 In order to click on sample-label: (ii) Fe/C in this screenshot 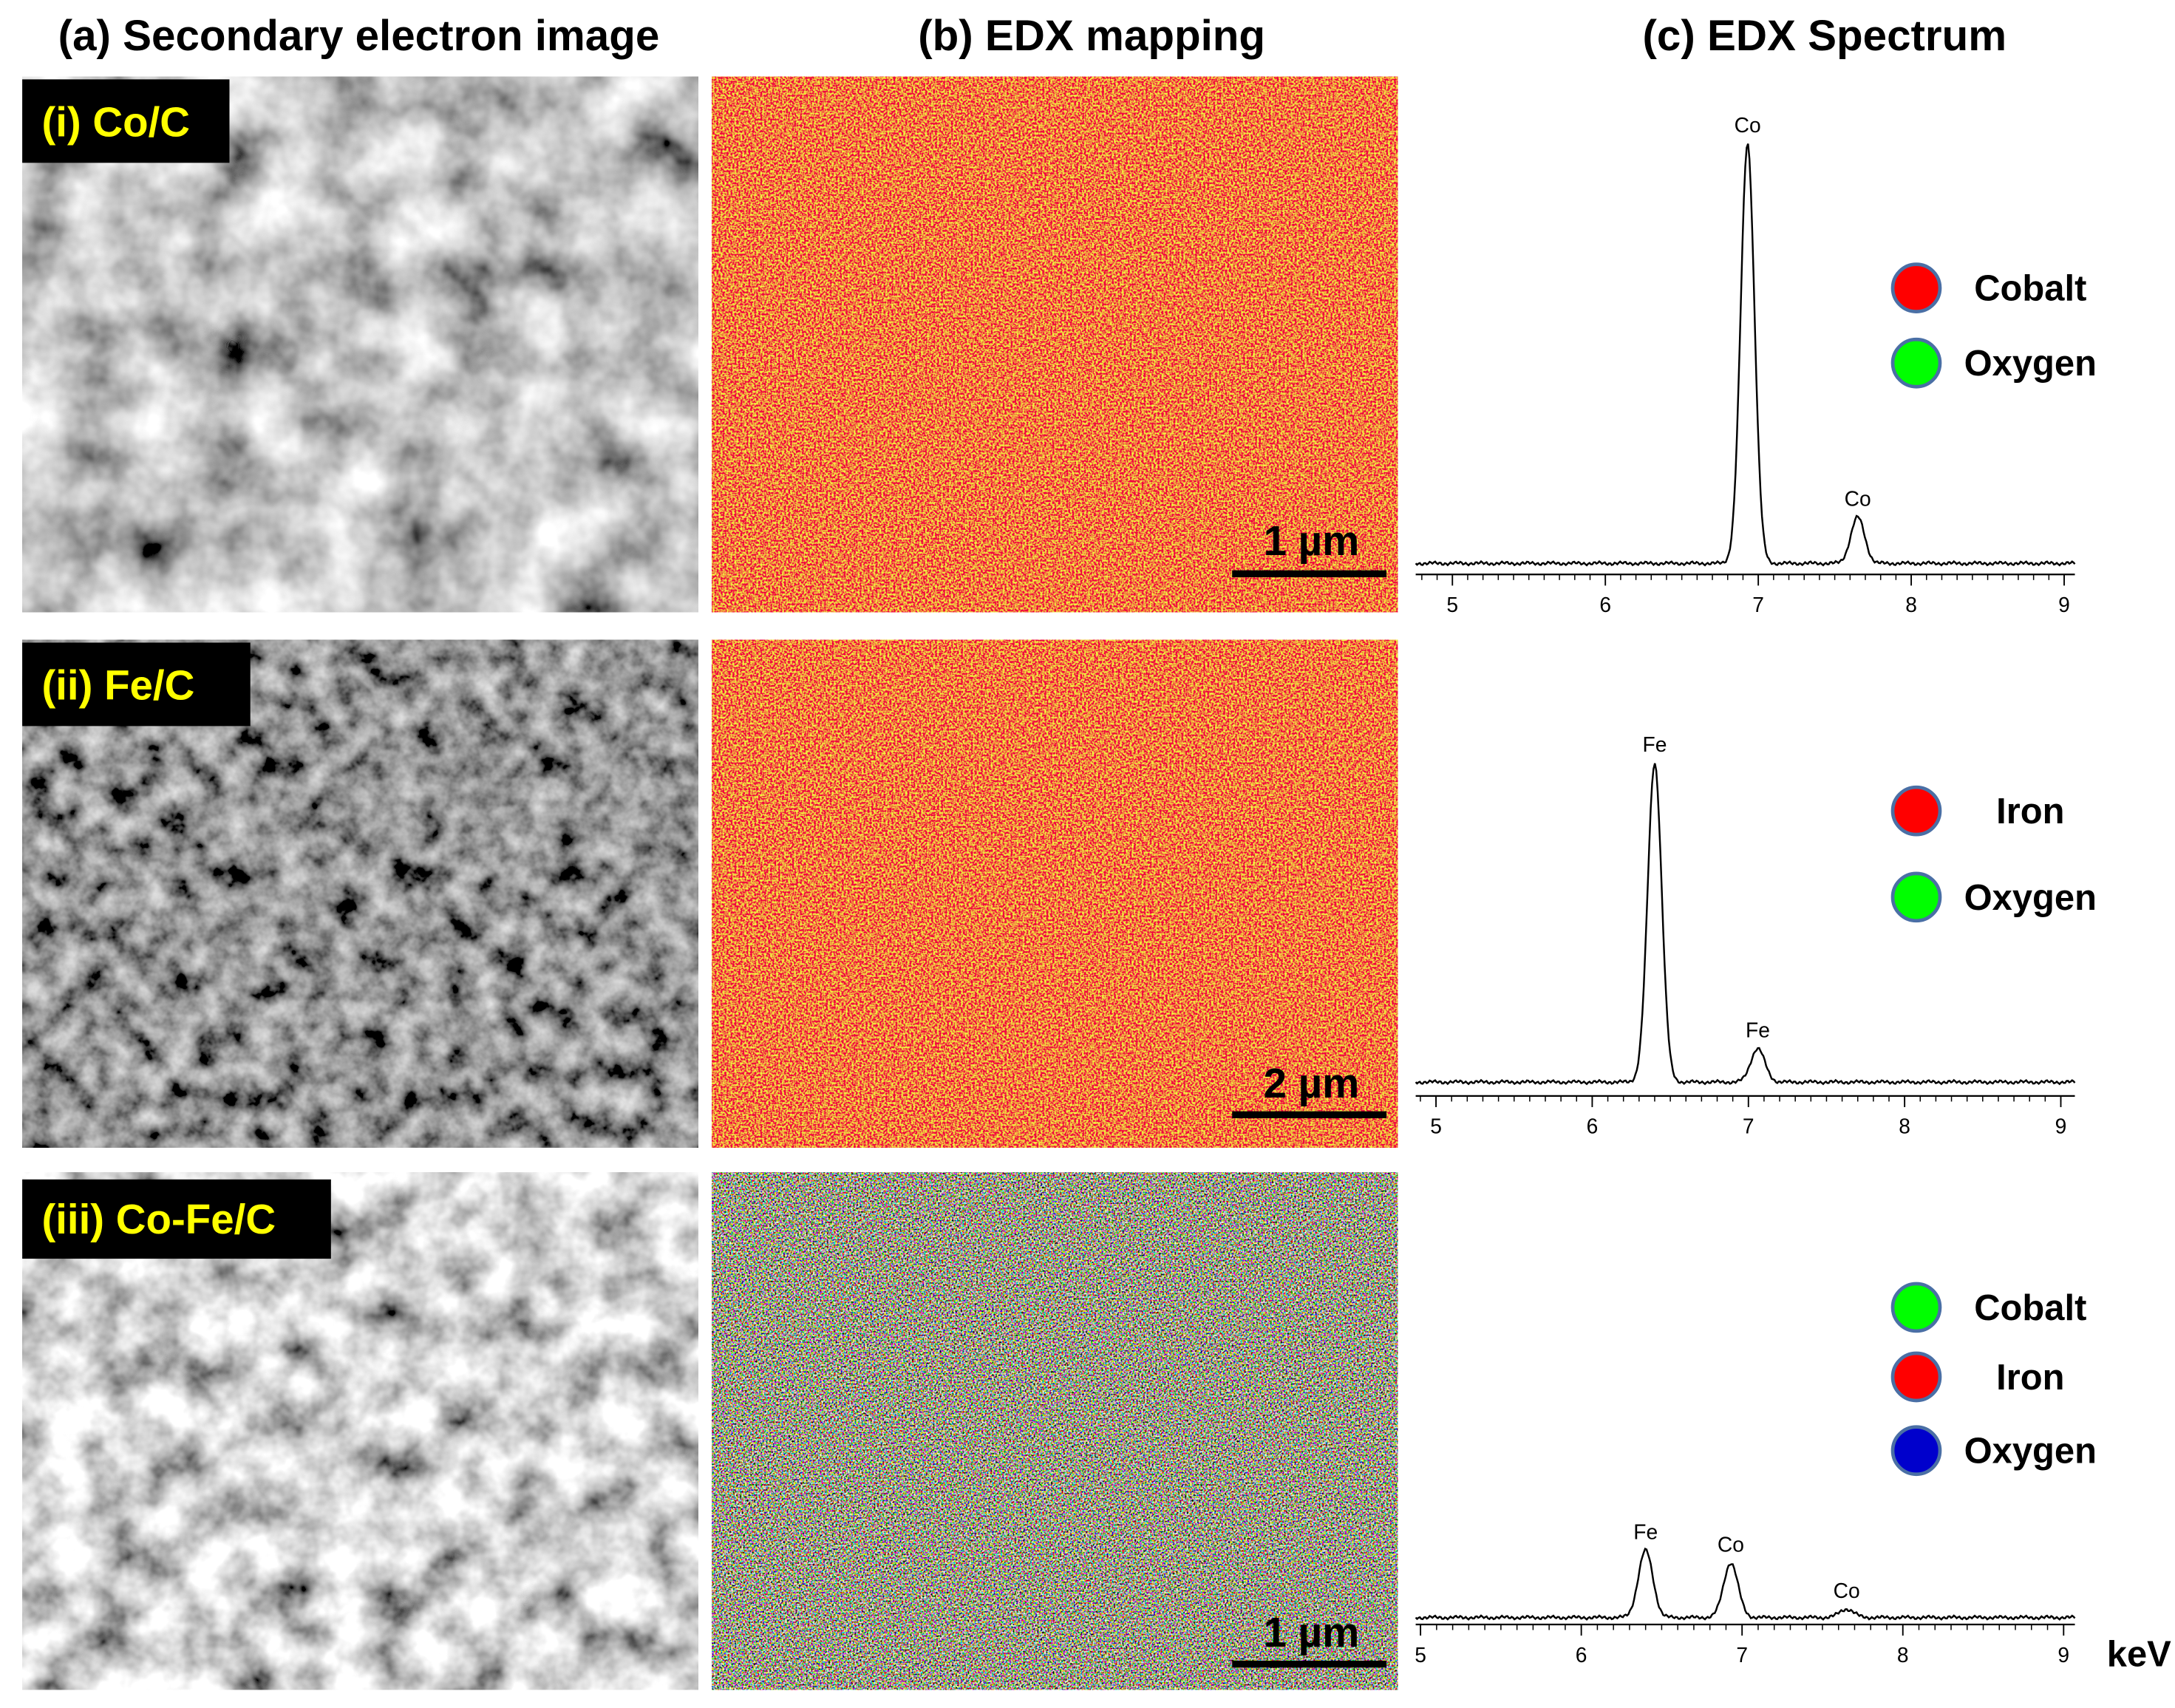, I will do `click(117, 685)`.